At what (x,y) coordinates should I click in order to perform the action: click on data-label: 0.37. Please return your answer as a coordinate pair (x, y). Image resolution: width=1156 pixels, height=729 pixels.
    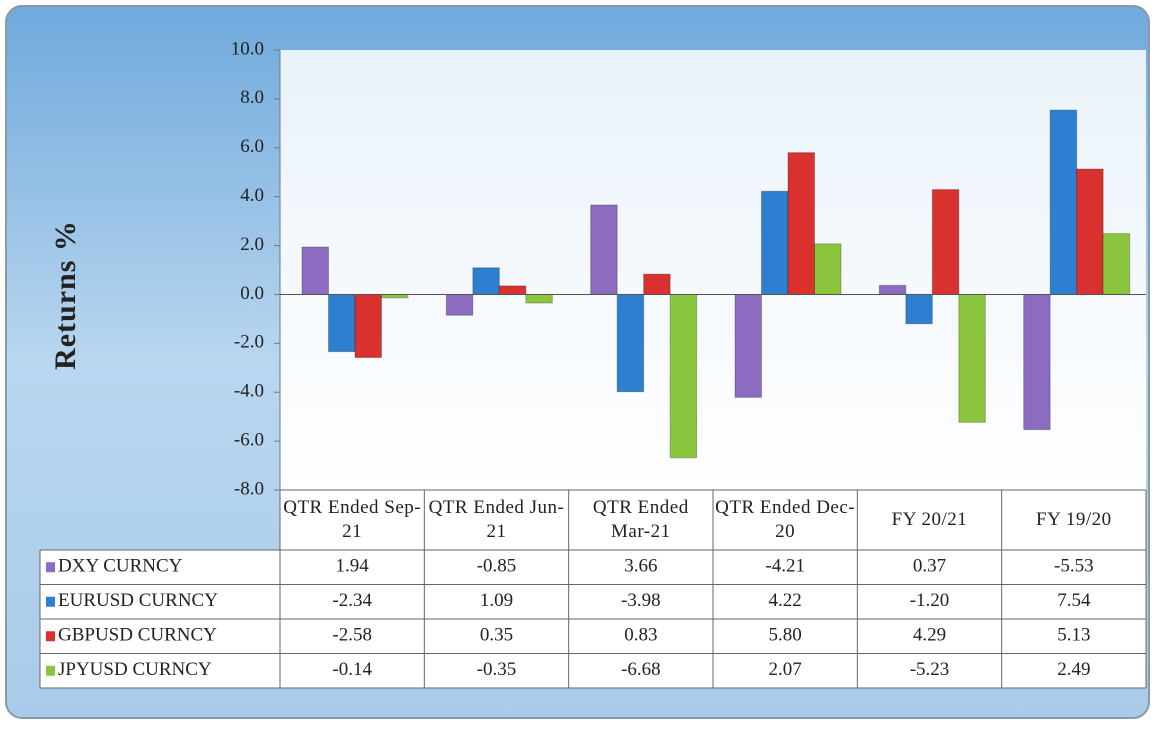
    Looking at the image, I should click on (929, 566).